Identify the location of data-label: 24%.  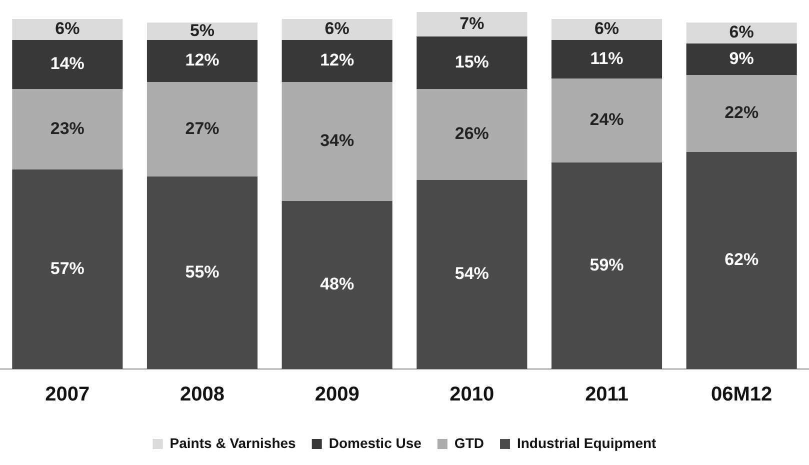
(607, 120).